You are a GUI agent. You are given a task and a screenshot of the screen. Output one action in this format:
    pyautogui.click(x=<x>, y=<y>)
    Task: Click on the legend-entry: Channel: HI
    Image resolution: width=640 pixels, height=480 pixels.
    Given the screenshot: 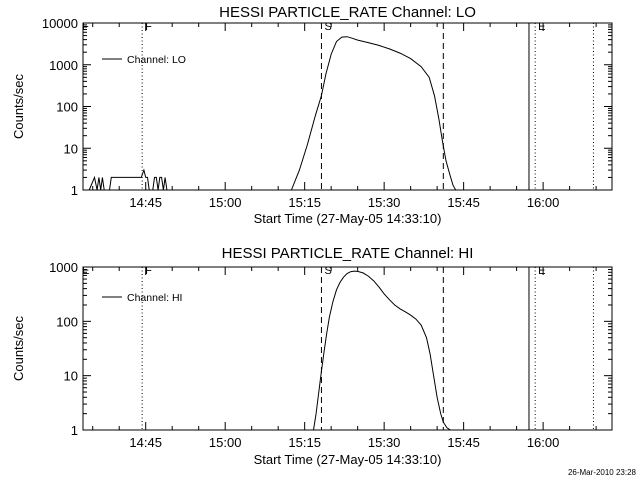 What is the action you would take?
    pyautogui.click(x=154, y=298)
    